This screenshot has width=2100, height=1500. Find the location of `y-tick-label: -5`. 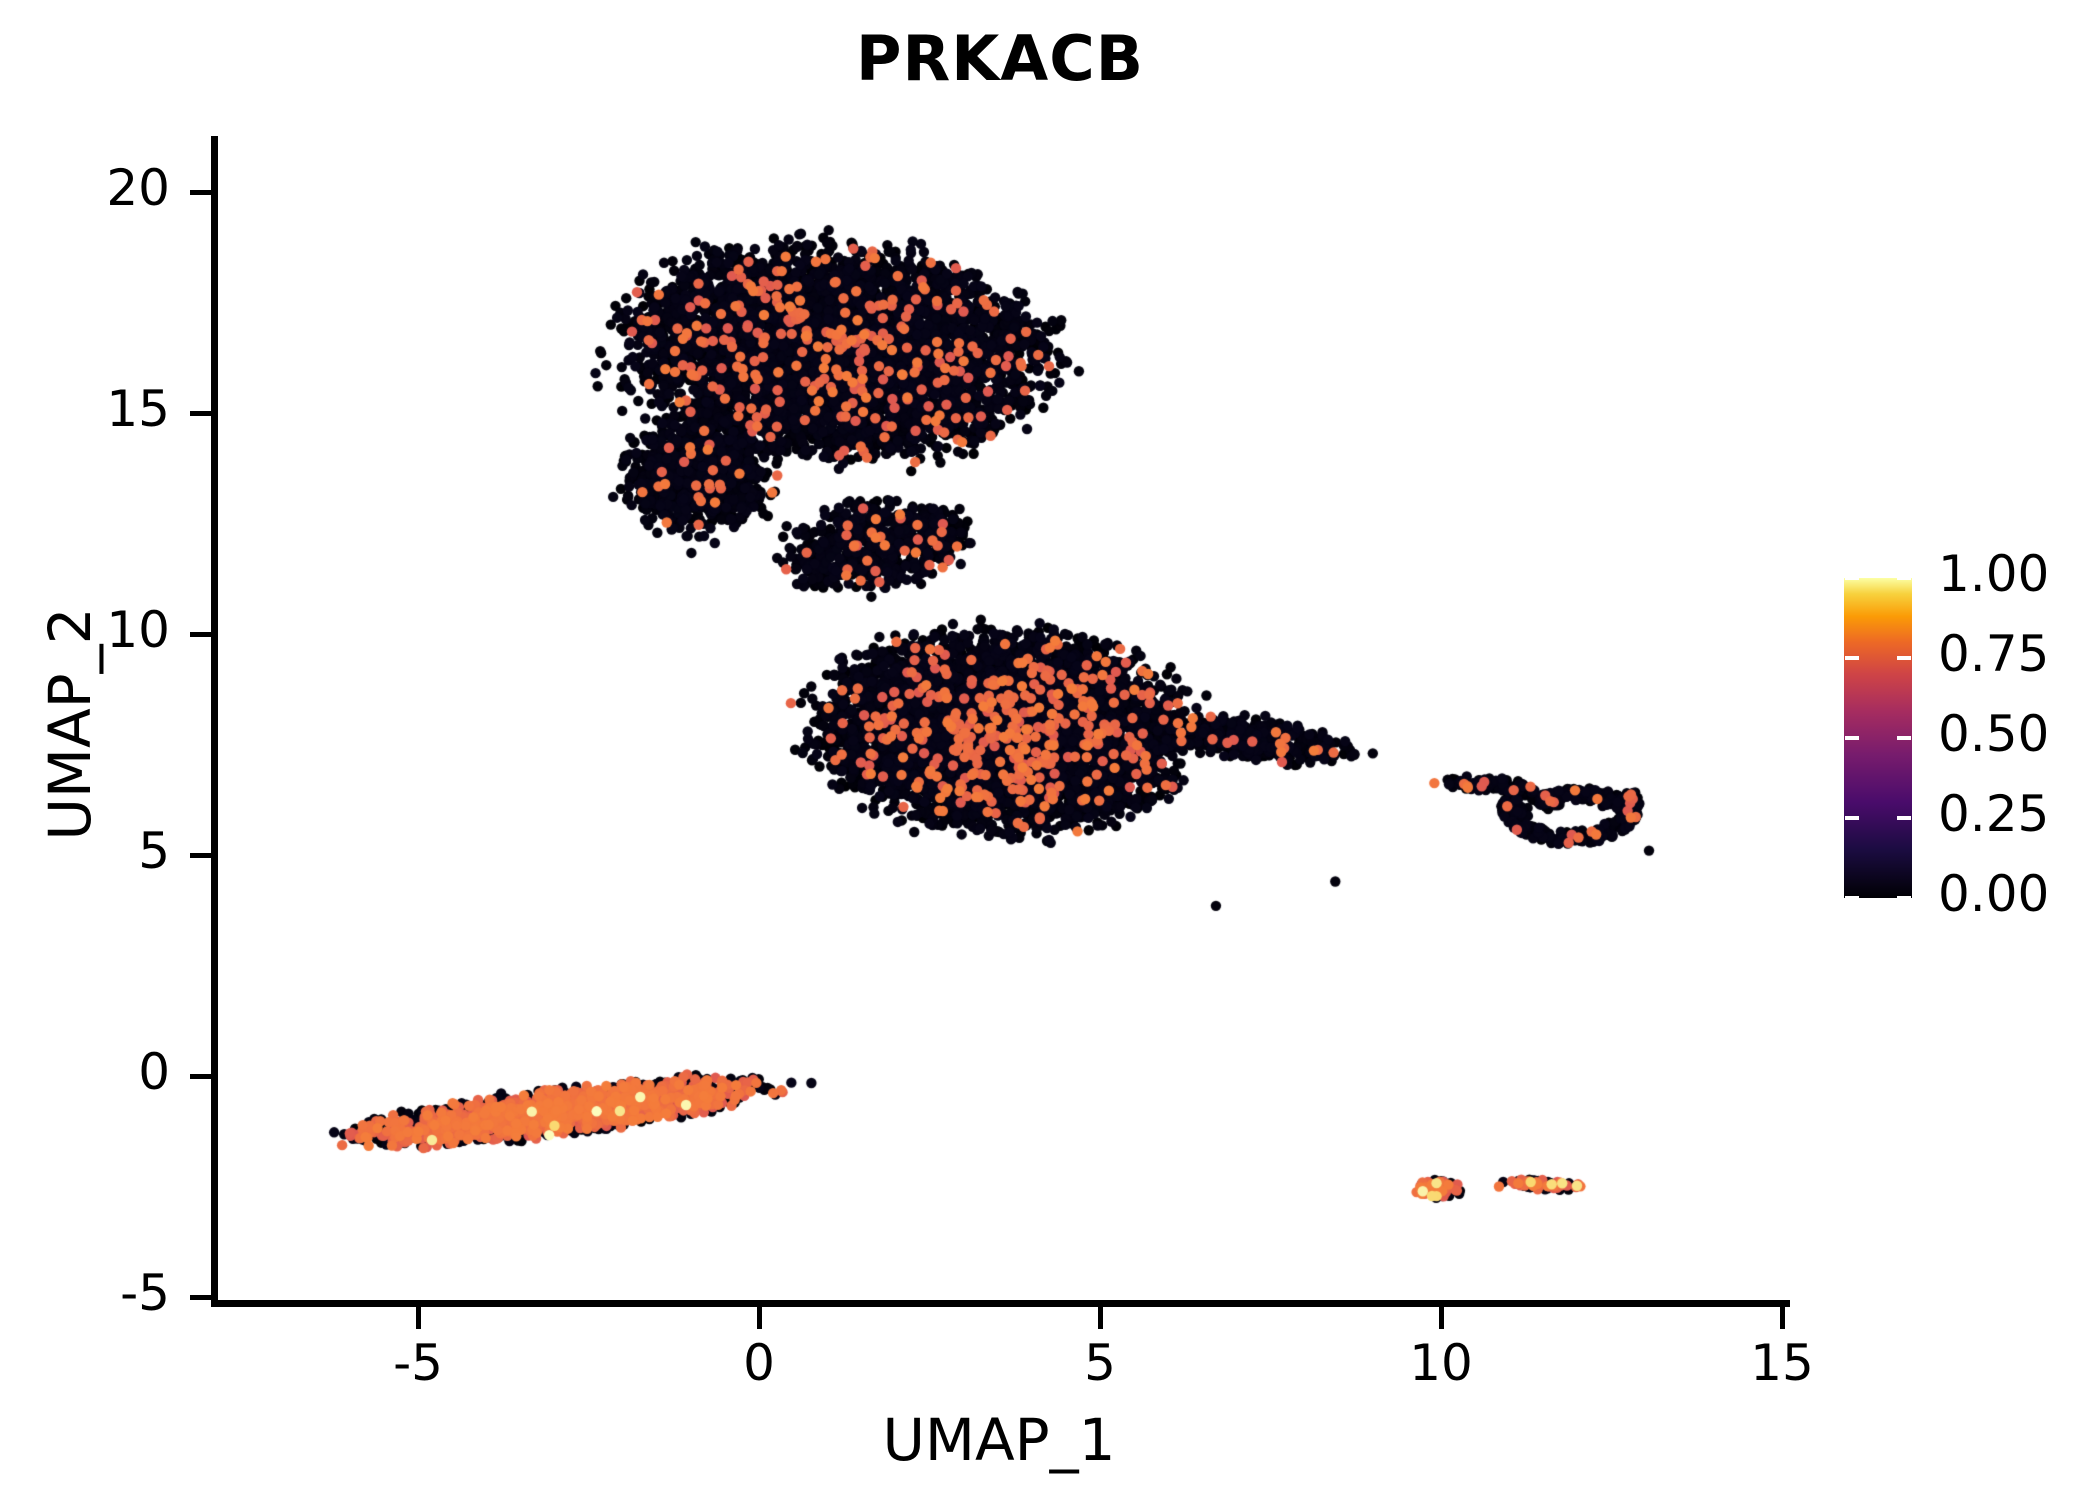

y-tick-label: -5 is located at coordinates (145, 1293).